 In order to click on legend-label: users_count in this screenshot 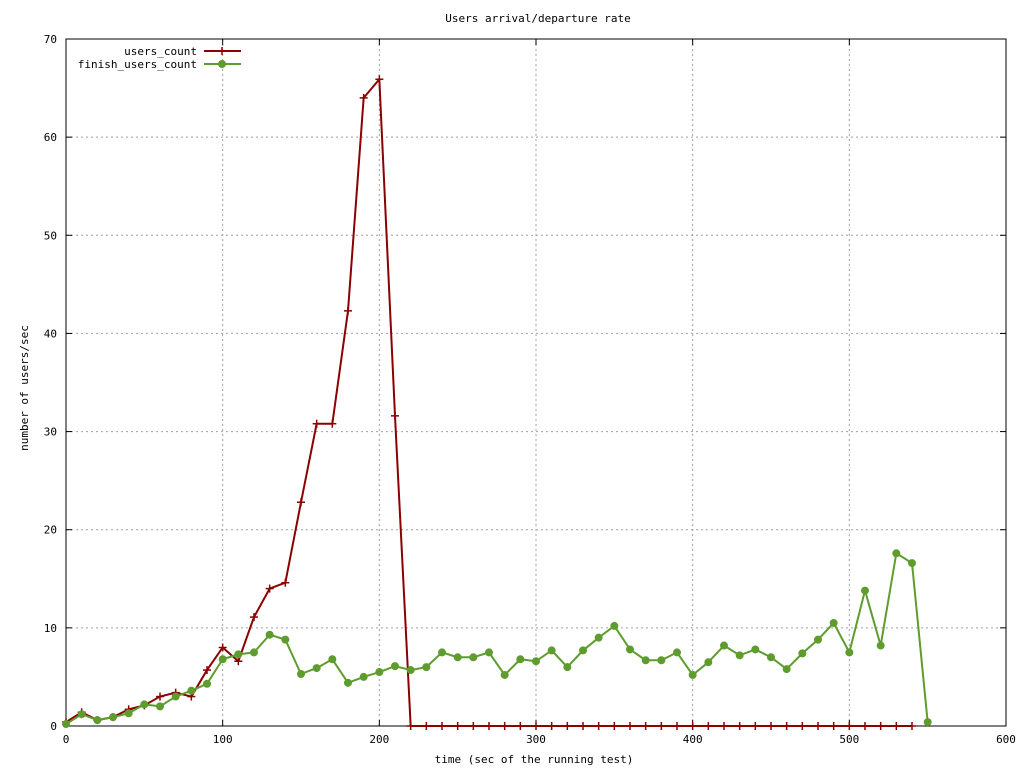, I will do `click(160, 51)`.